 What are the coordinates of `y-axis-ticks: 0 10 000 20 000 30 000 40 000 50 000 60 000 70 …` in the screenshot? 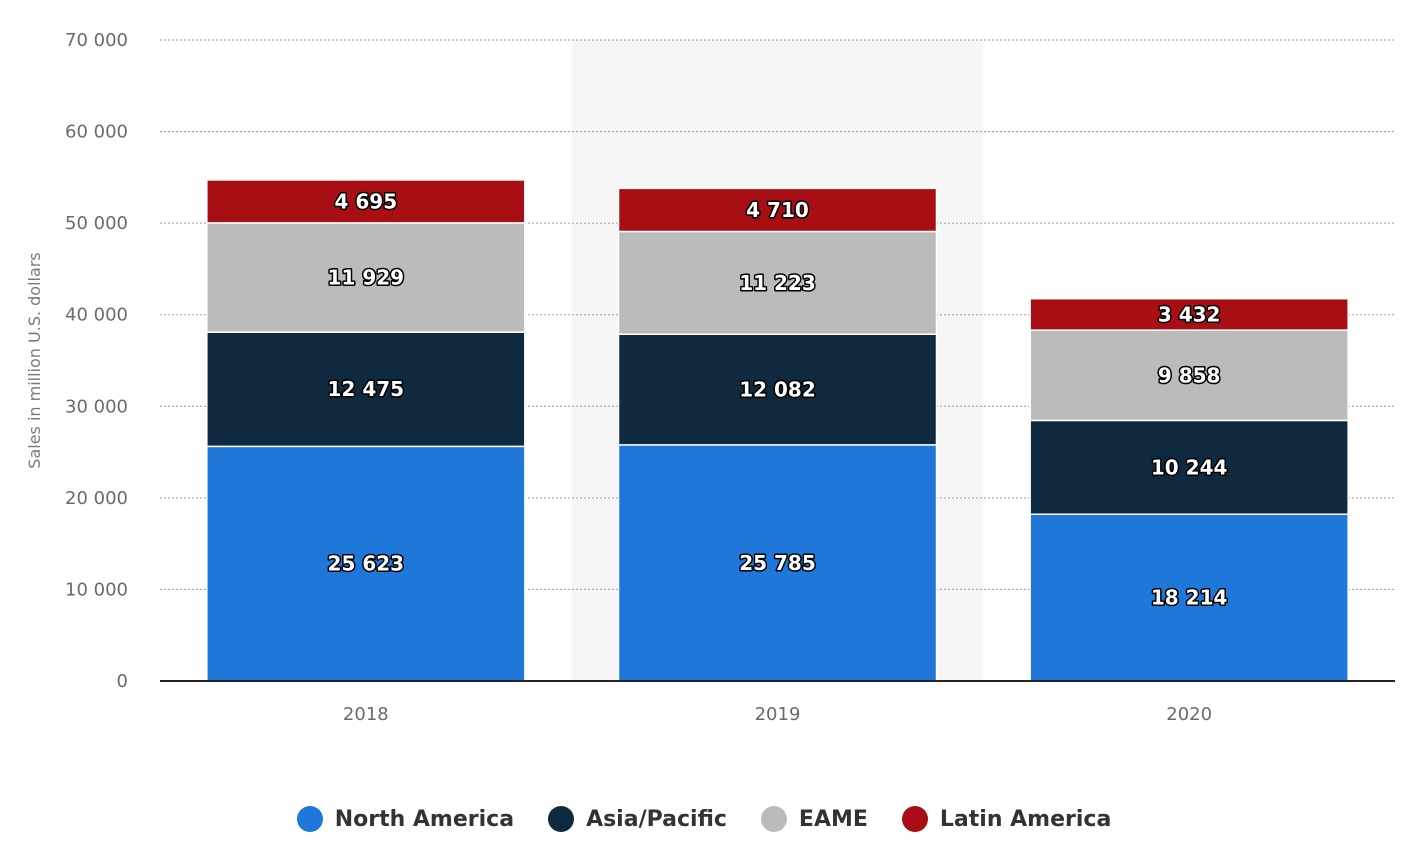 It's located at (96, 361).